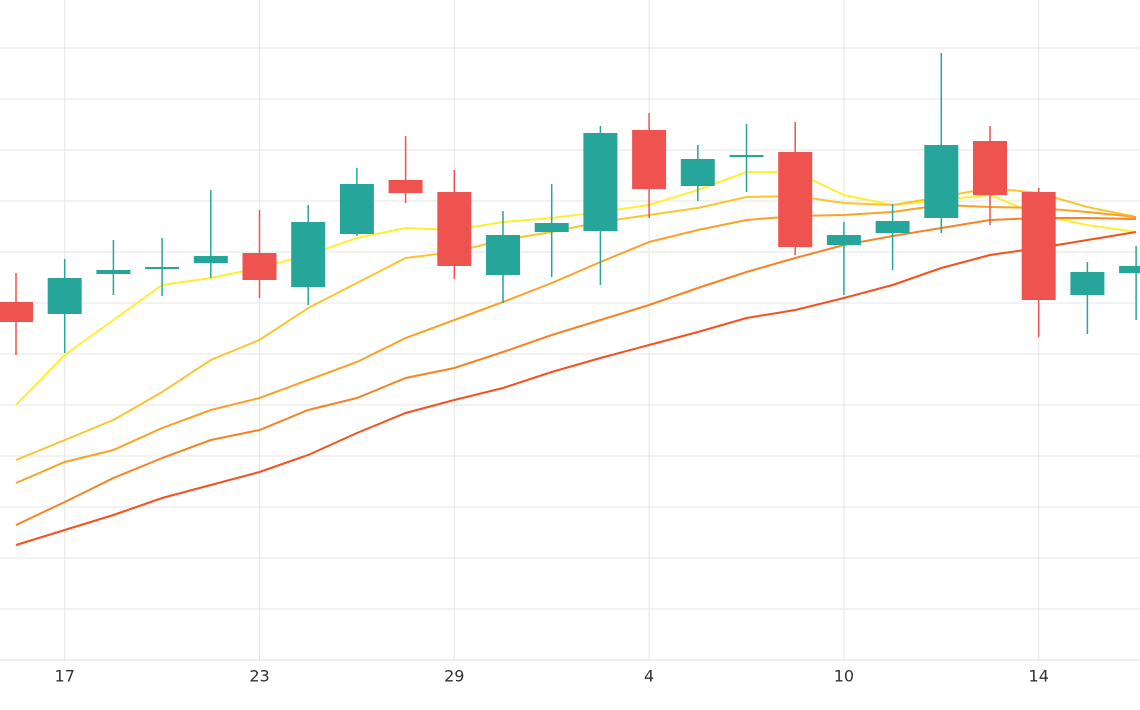  What do you see at coordinates (1039, 676) in the screenshot?
I see `x-tick-label: 14` at bounding box center [1039, 676].